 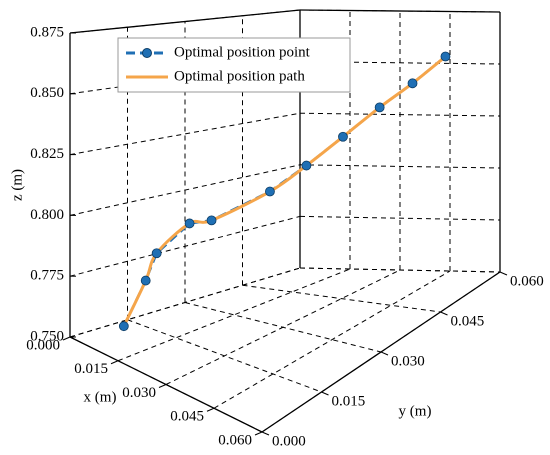 I want to click on z-axis-label: z (m), so click(x=17, y=185).